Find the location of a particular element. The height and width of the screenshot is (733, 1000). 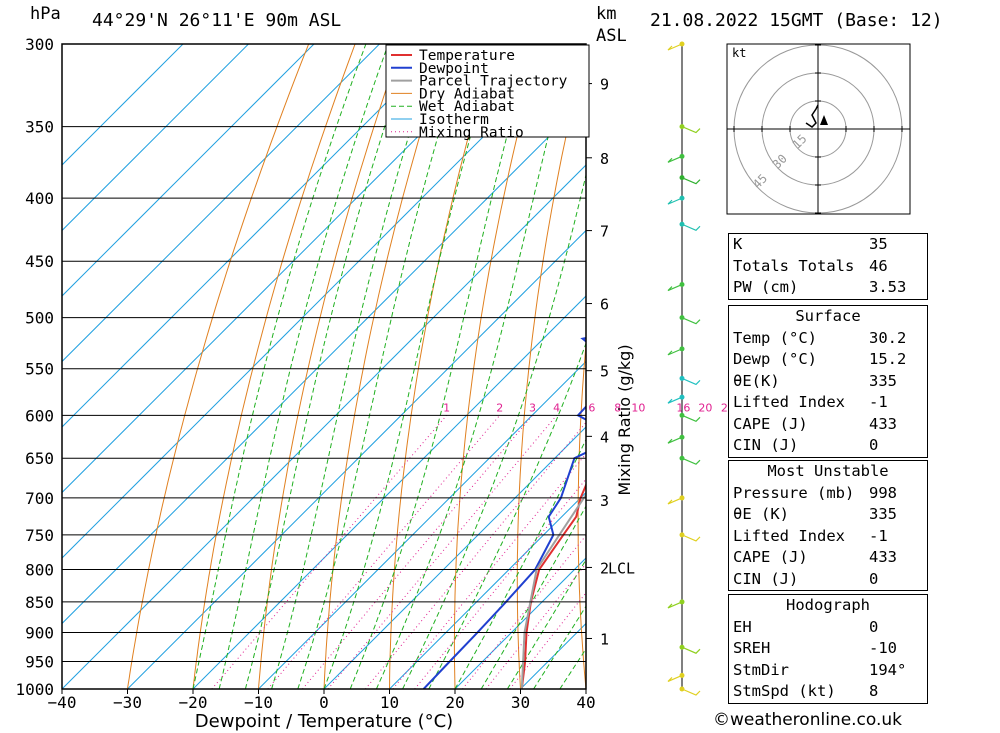

legend-entry: Dry Adiabat is located at coordinates (467, 94).